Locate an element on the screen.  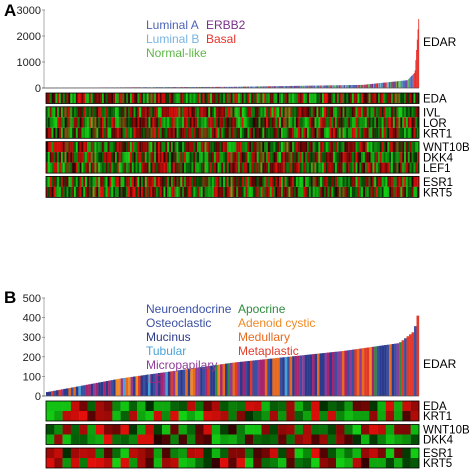
y-tick-label: 2000 is located at coordinates (29, 37).